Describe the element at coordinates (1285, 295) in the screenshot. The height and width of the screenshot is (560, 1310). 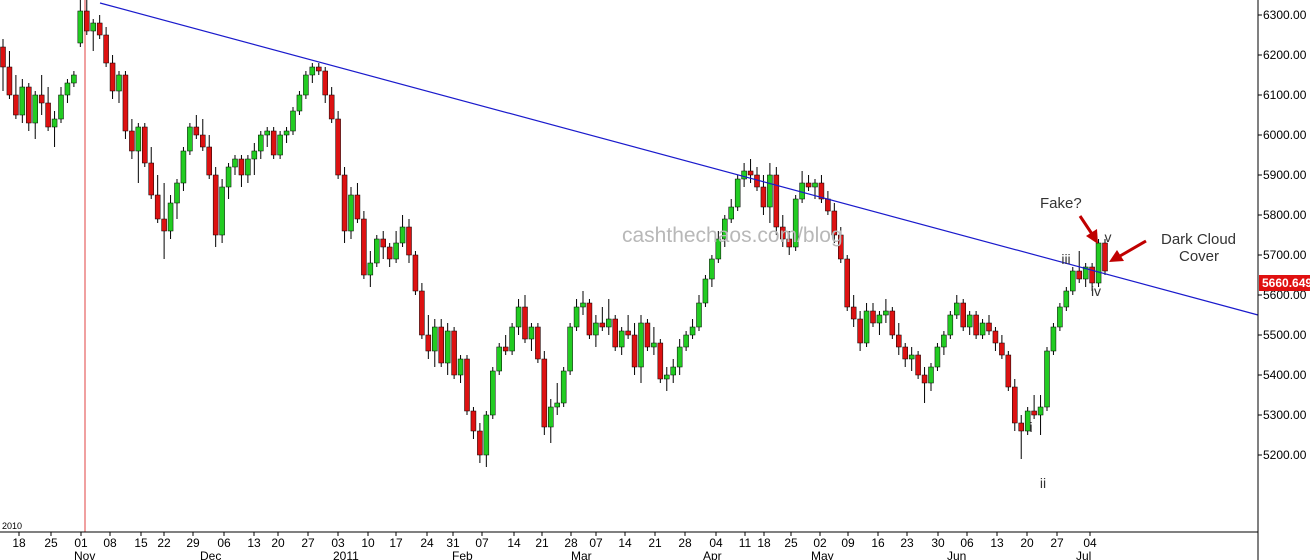
I see `y-tick-label: 5600.00` at that location.